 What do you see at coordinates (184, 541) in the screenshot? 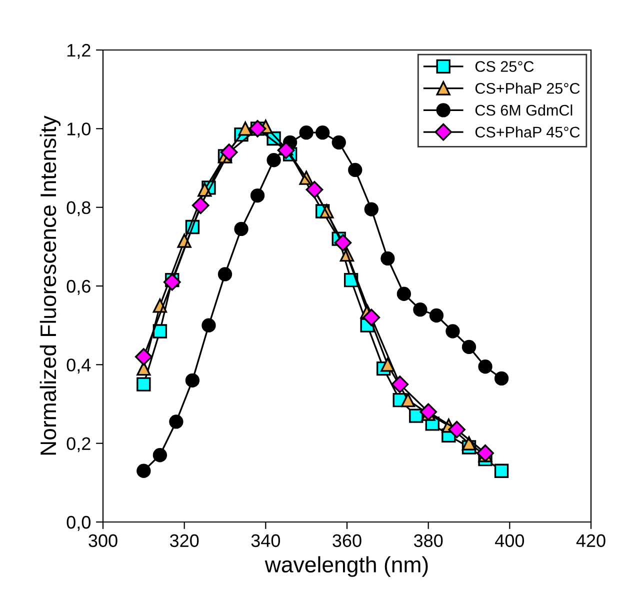
I see `x-tick-label: 320` at bounding box center [184, 541].